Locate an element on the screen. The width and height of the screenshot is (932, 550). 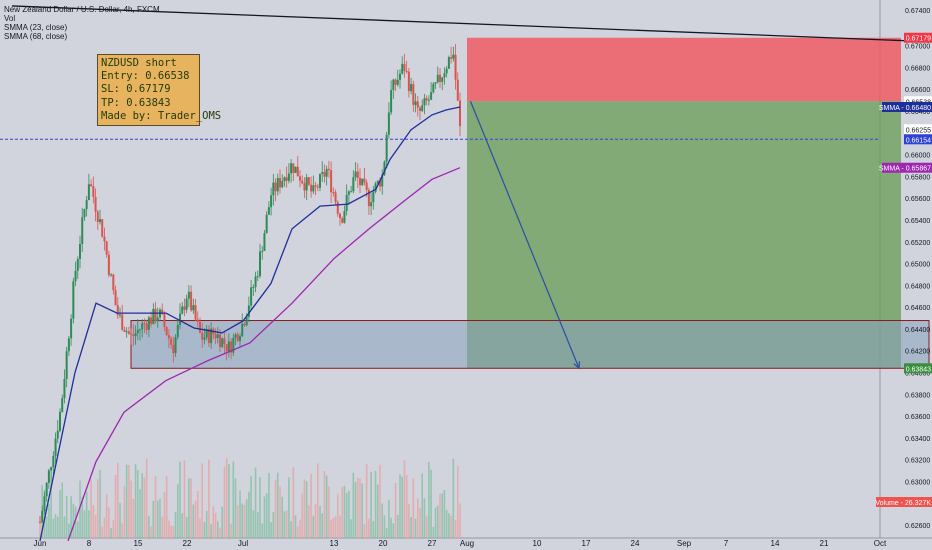
legend-volume: Vol is located at coordinates (10, 18).